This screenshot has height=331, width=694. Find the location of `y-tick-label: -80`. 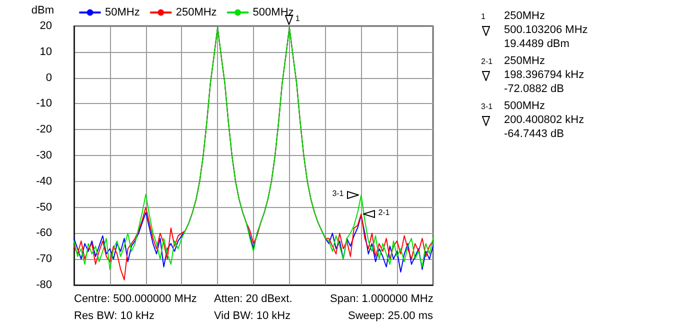

y-tick-label: -80 is located at coordinates (44, 285).